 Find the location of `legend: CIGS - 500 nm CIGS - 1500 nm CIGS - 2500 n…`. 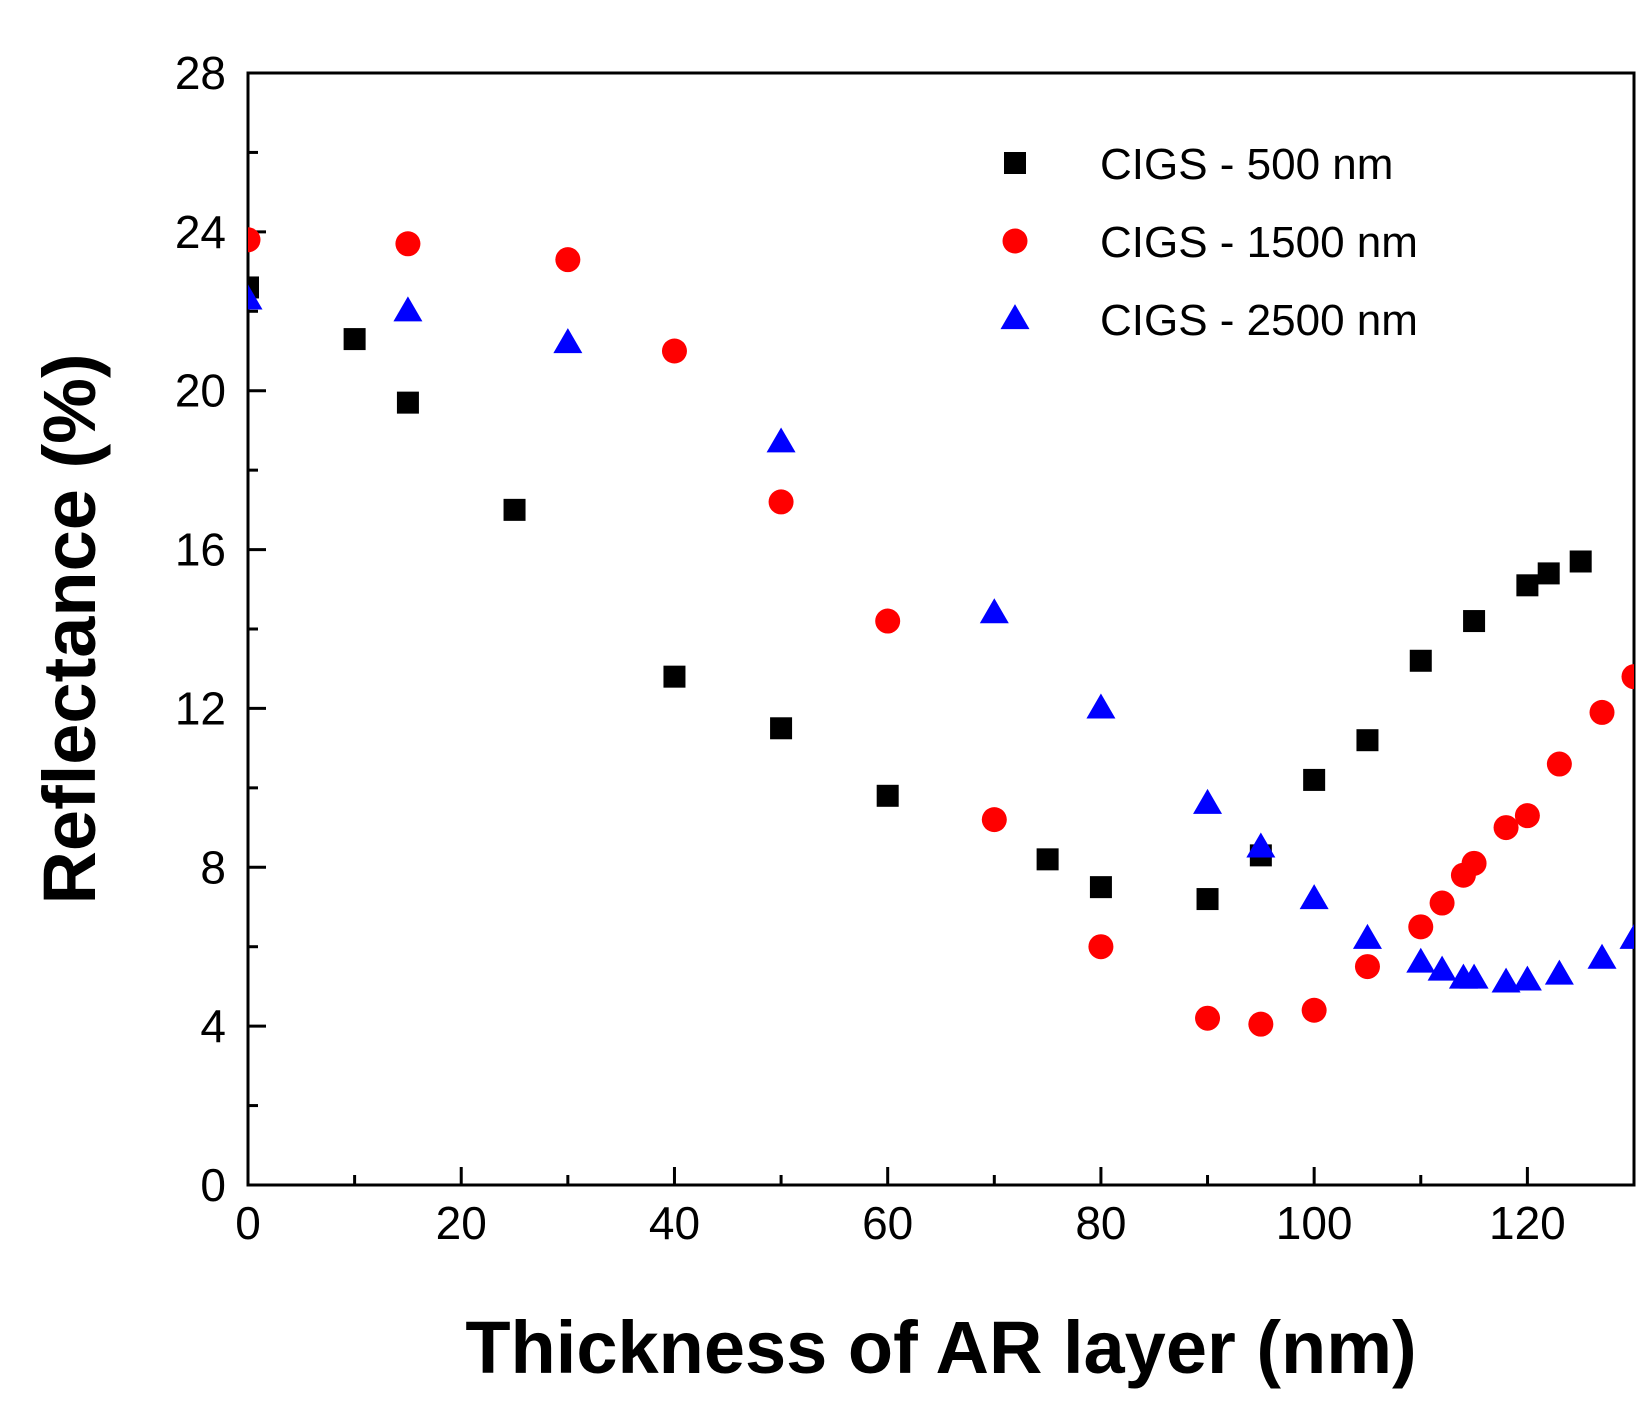

legend: CIGS - 500 nm CIGS - 1500 nm CIGS - 2500 n… is located at coordinates (1209, 242).